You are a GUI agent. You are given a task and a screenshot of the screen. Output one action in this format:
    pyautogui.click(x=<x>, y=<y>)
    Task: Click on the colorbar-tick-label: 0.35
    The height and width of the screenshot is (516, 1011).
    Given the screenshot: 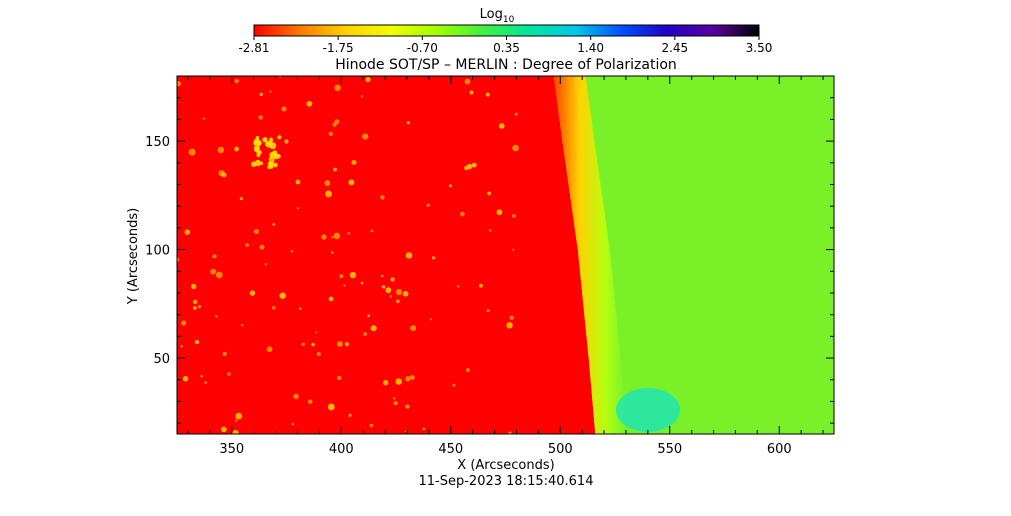 What is the action you would take?
    pyautogui.click(x=506, y=48)
    